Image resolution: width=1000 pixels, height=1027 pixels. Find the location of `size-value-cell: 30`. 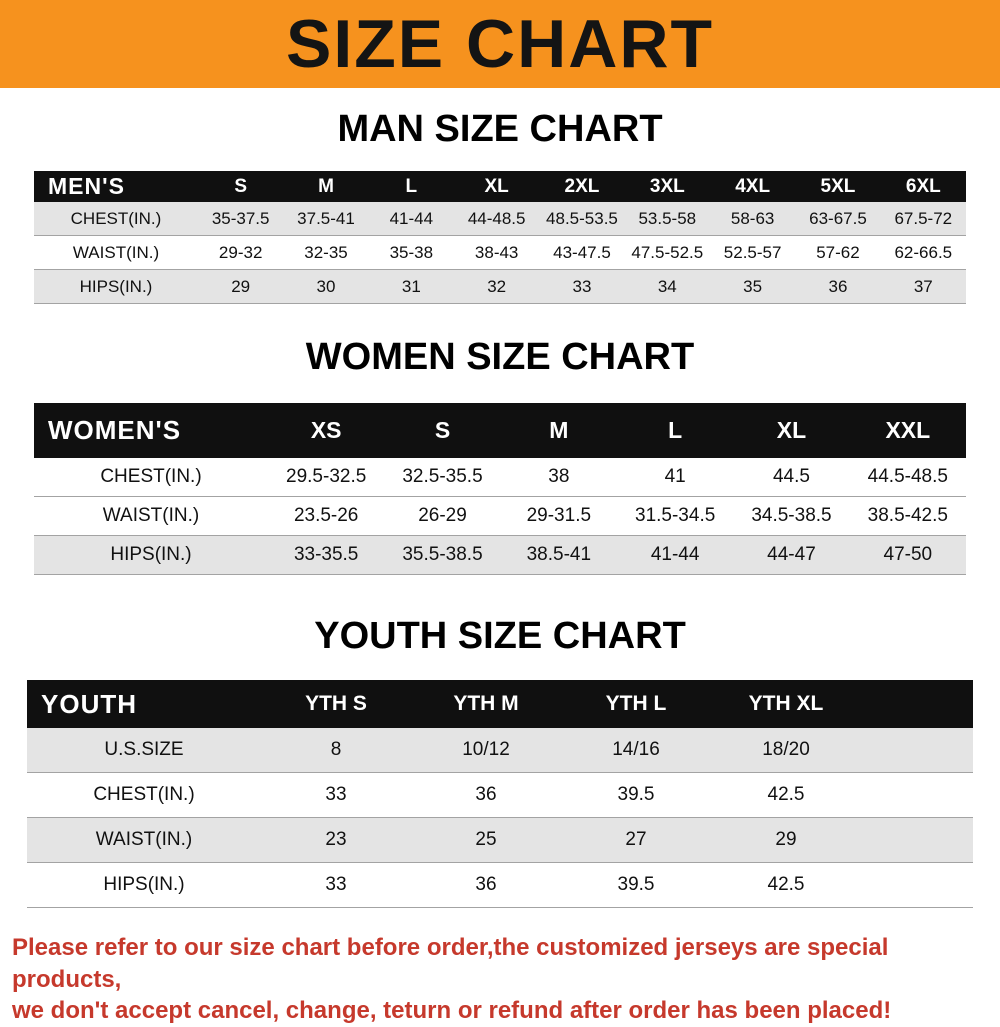

size-value-cell: 30 is located at coordinates (326, 286).